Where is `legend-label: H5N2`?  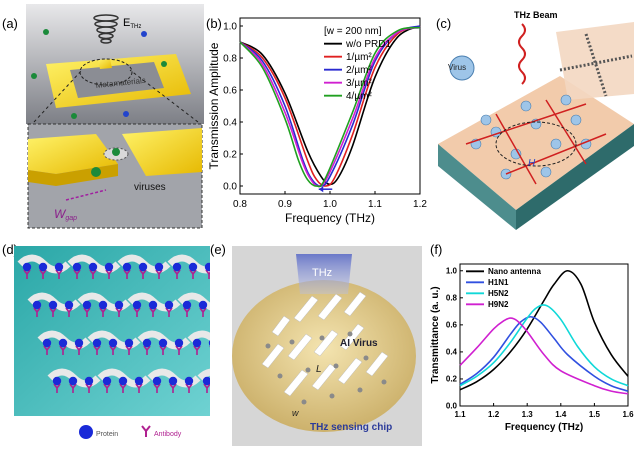 legend-label: H5N2 is located at coordinates (498, 293).